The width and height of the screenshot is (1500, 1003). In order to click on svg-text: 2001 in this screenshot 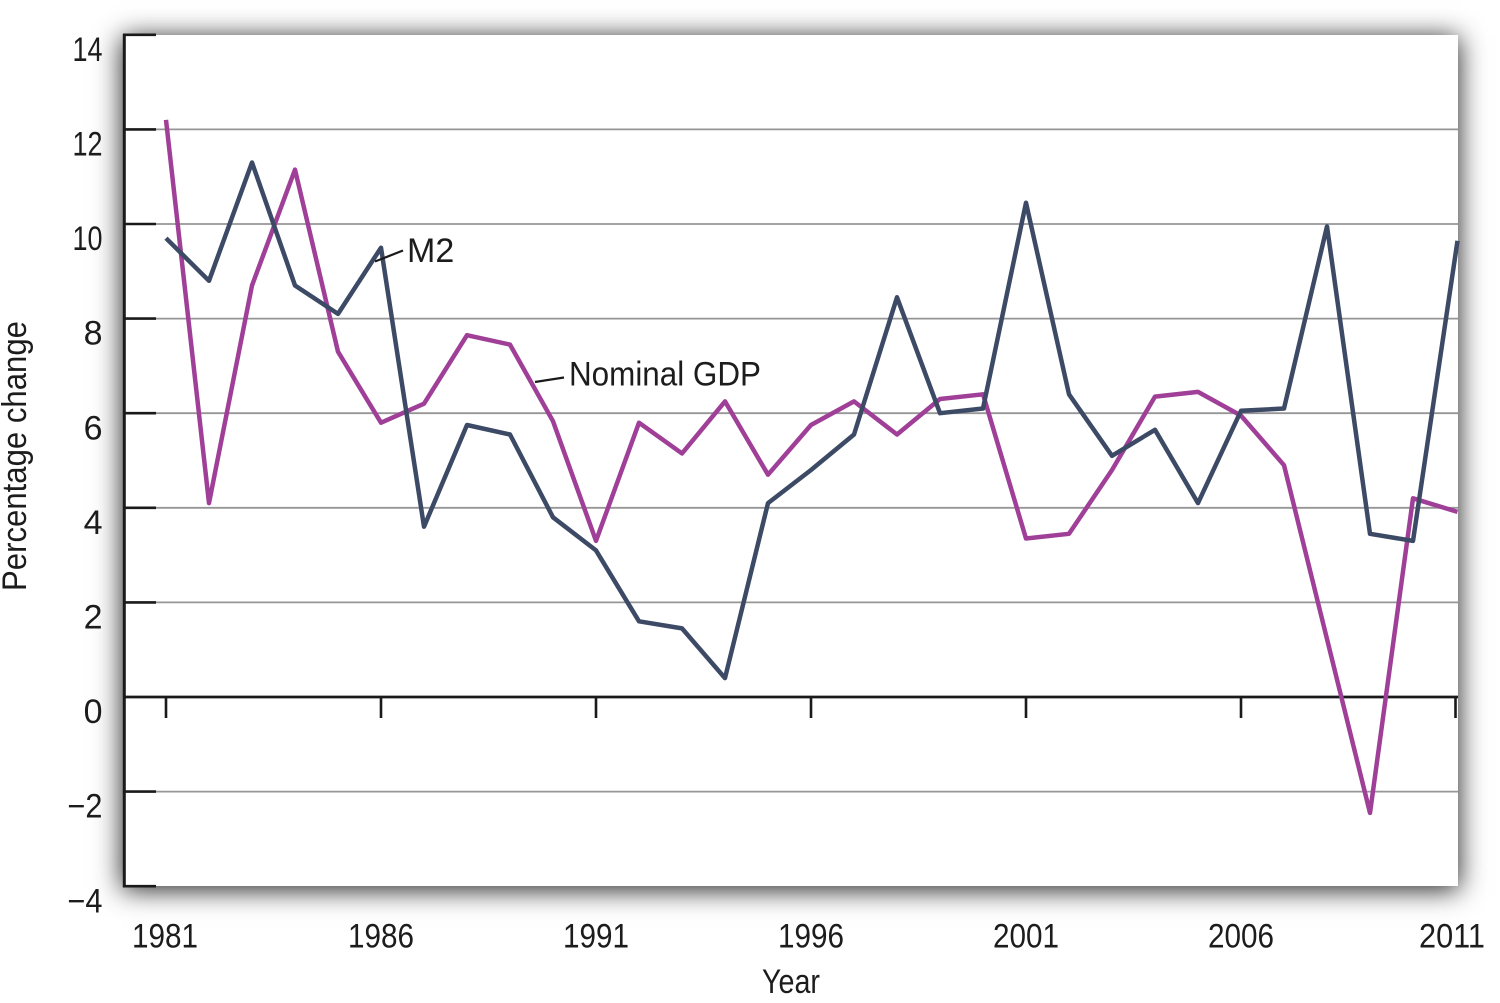, I will do `click(1026, 937)`.